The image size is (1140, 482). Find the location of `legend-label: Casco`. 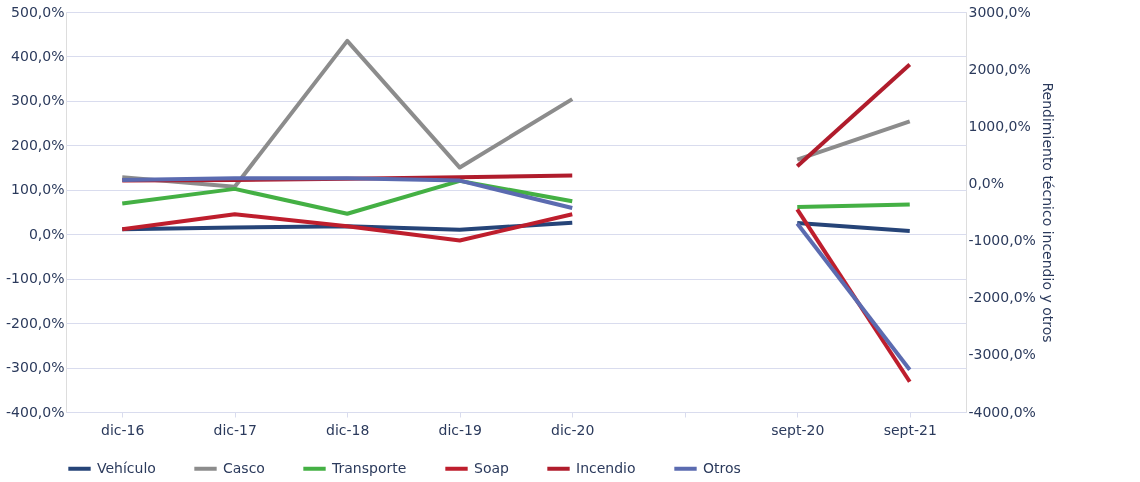

legend-label: Casco is located at coordinates (244, 467).